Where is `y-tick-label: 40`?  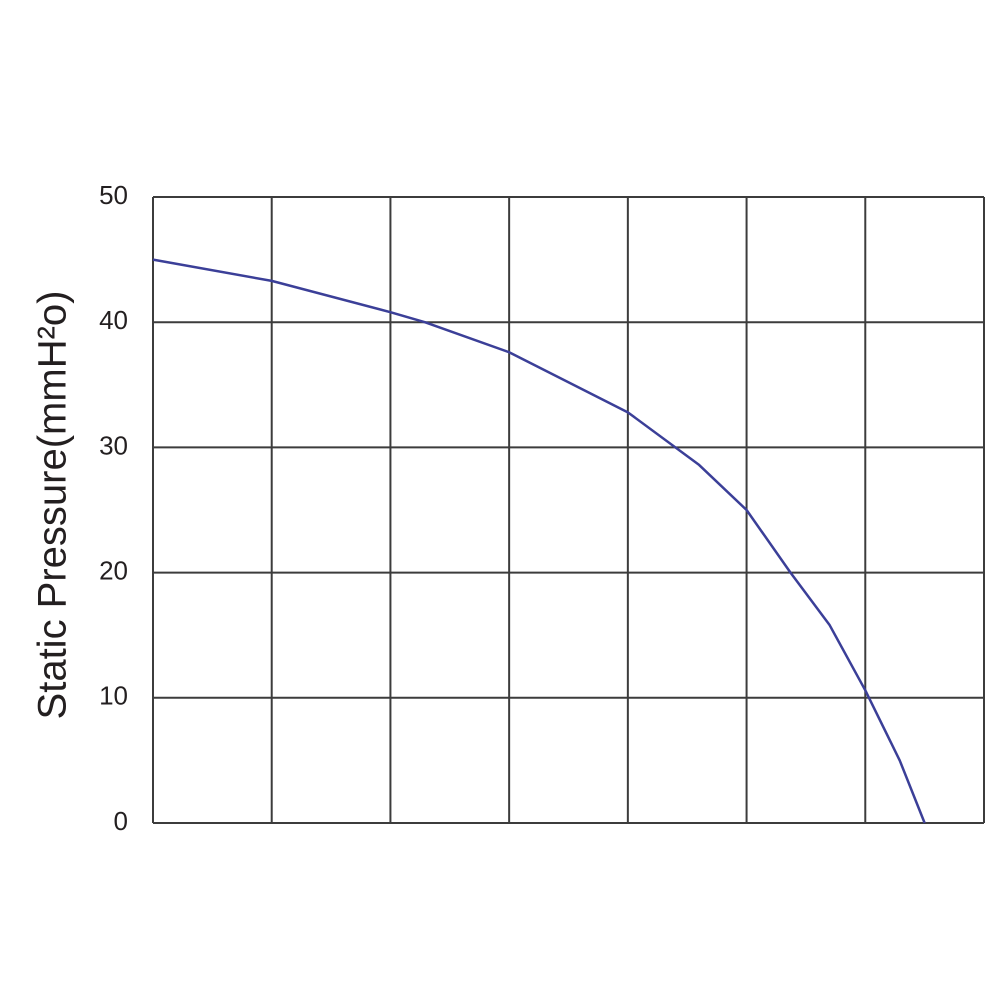 y-tick-label: 40 is located at coordinates (113, 320).